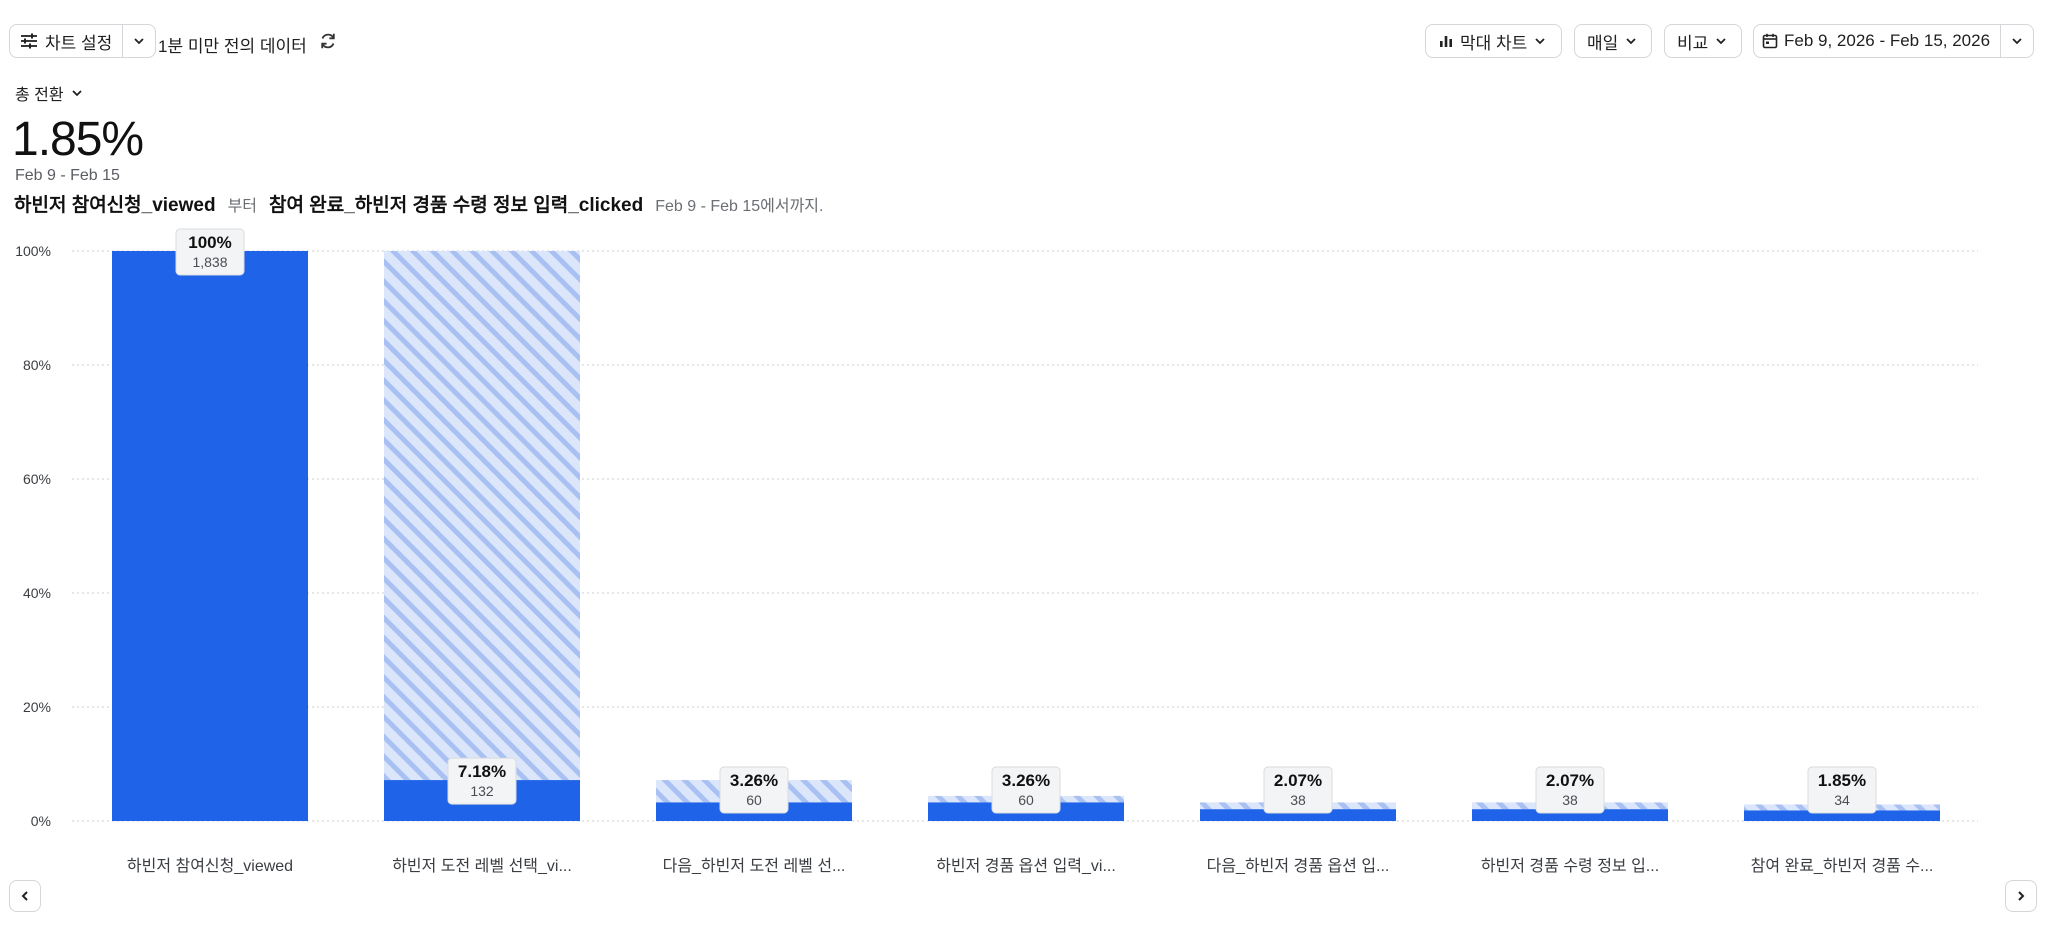 This screenshot has width=2048, height=928. I want to click on y-tick-label: 60%, so click(37, 479).